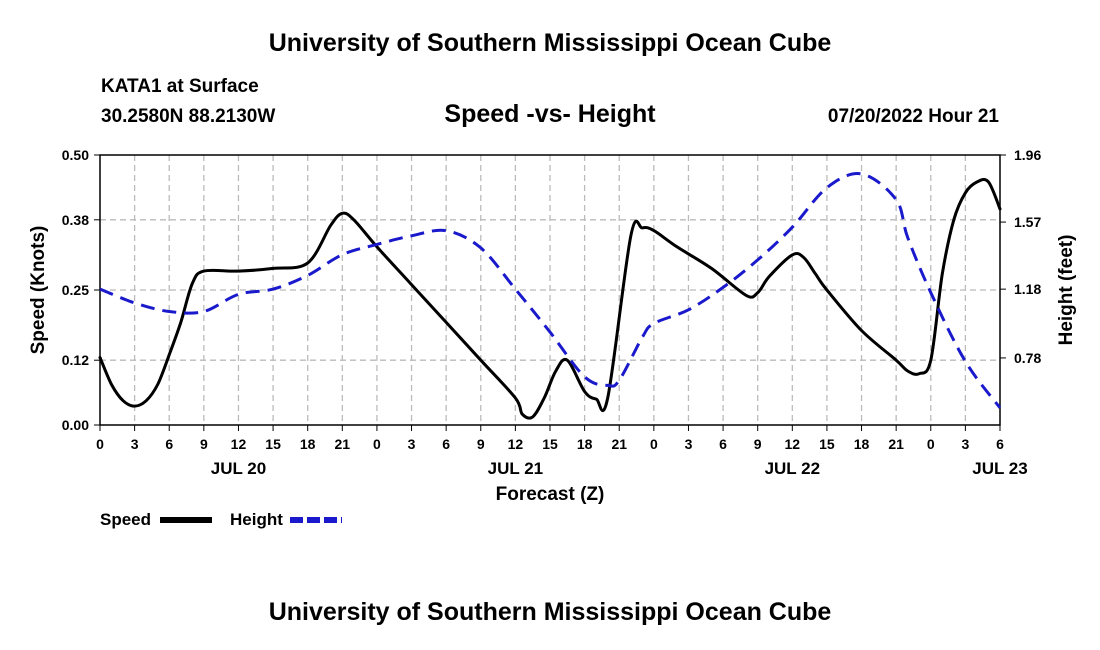 This screenshot has width=1100, height=650. I want to click on station-coordinates: 30.2580N 88.2130W, so click(188, 116).